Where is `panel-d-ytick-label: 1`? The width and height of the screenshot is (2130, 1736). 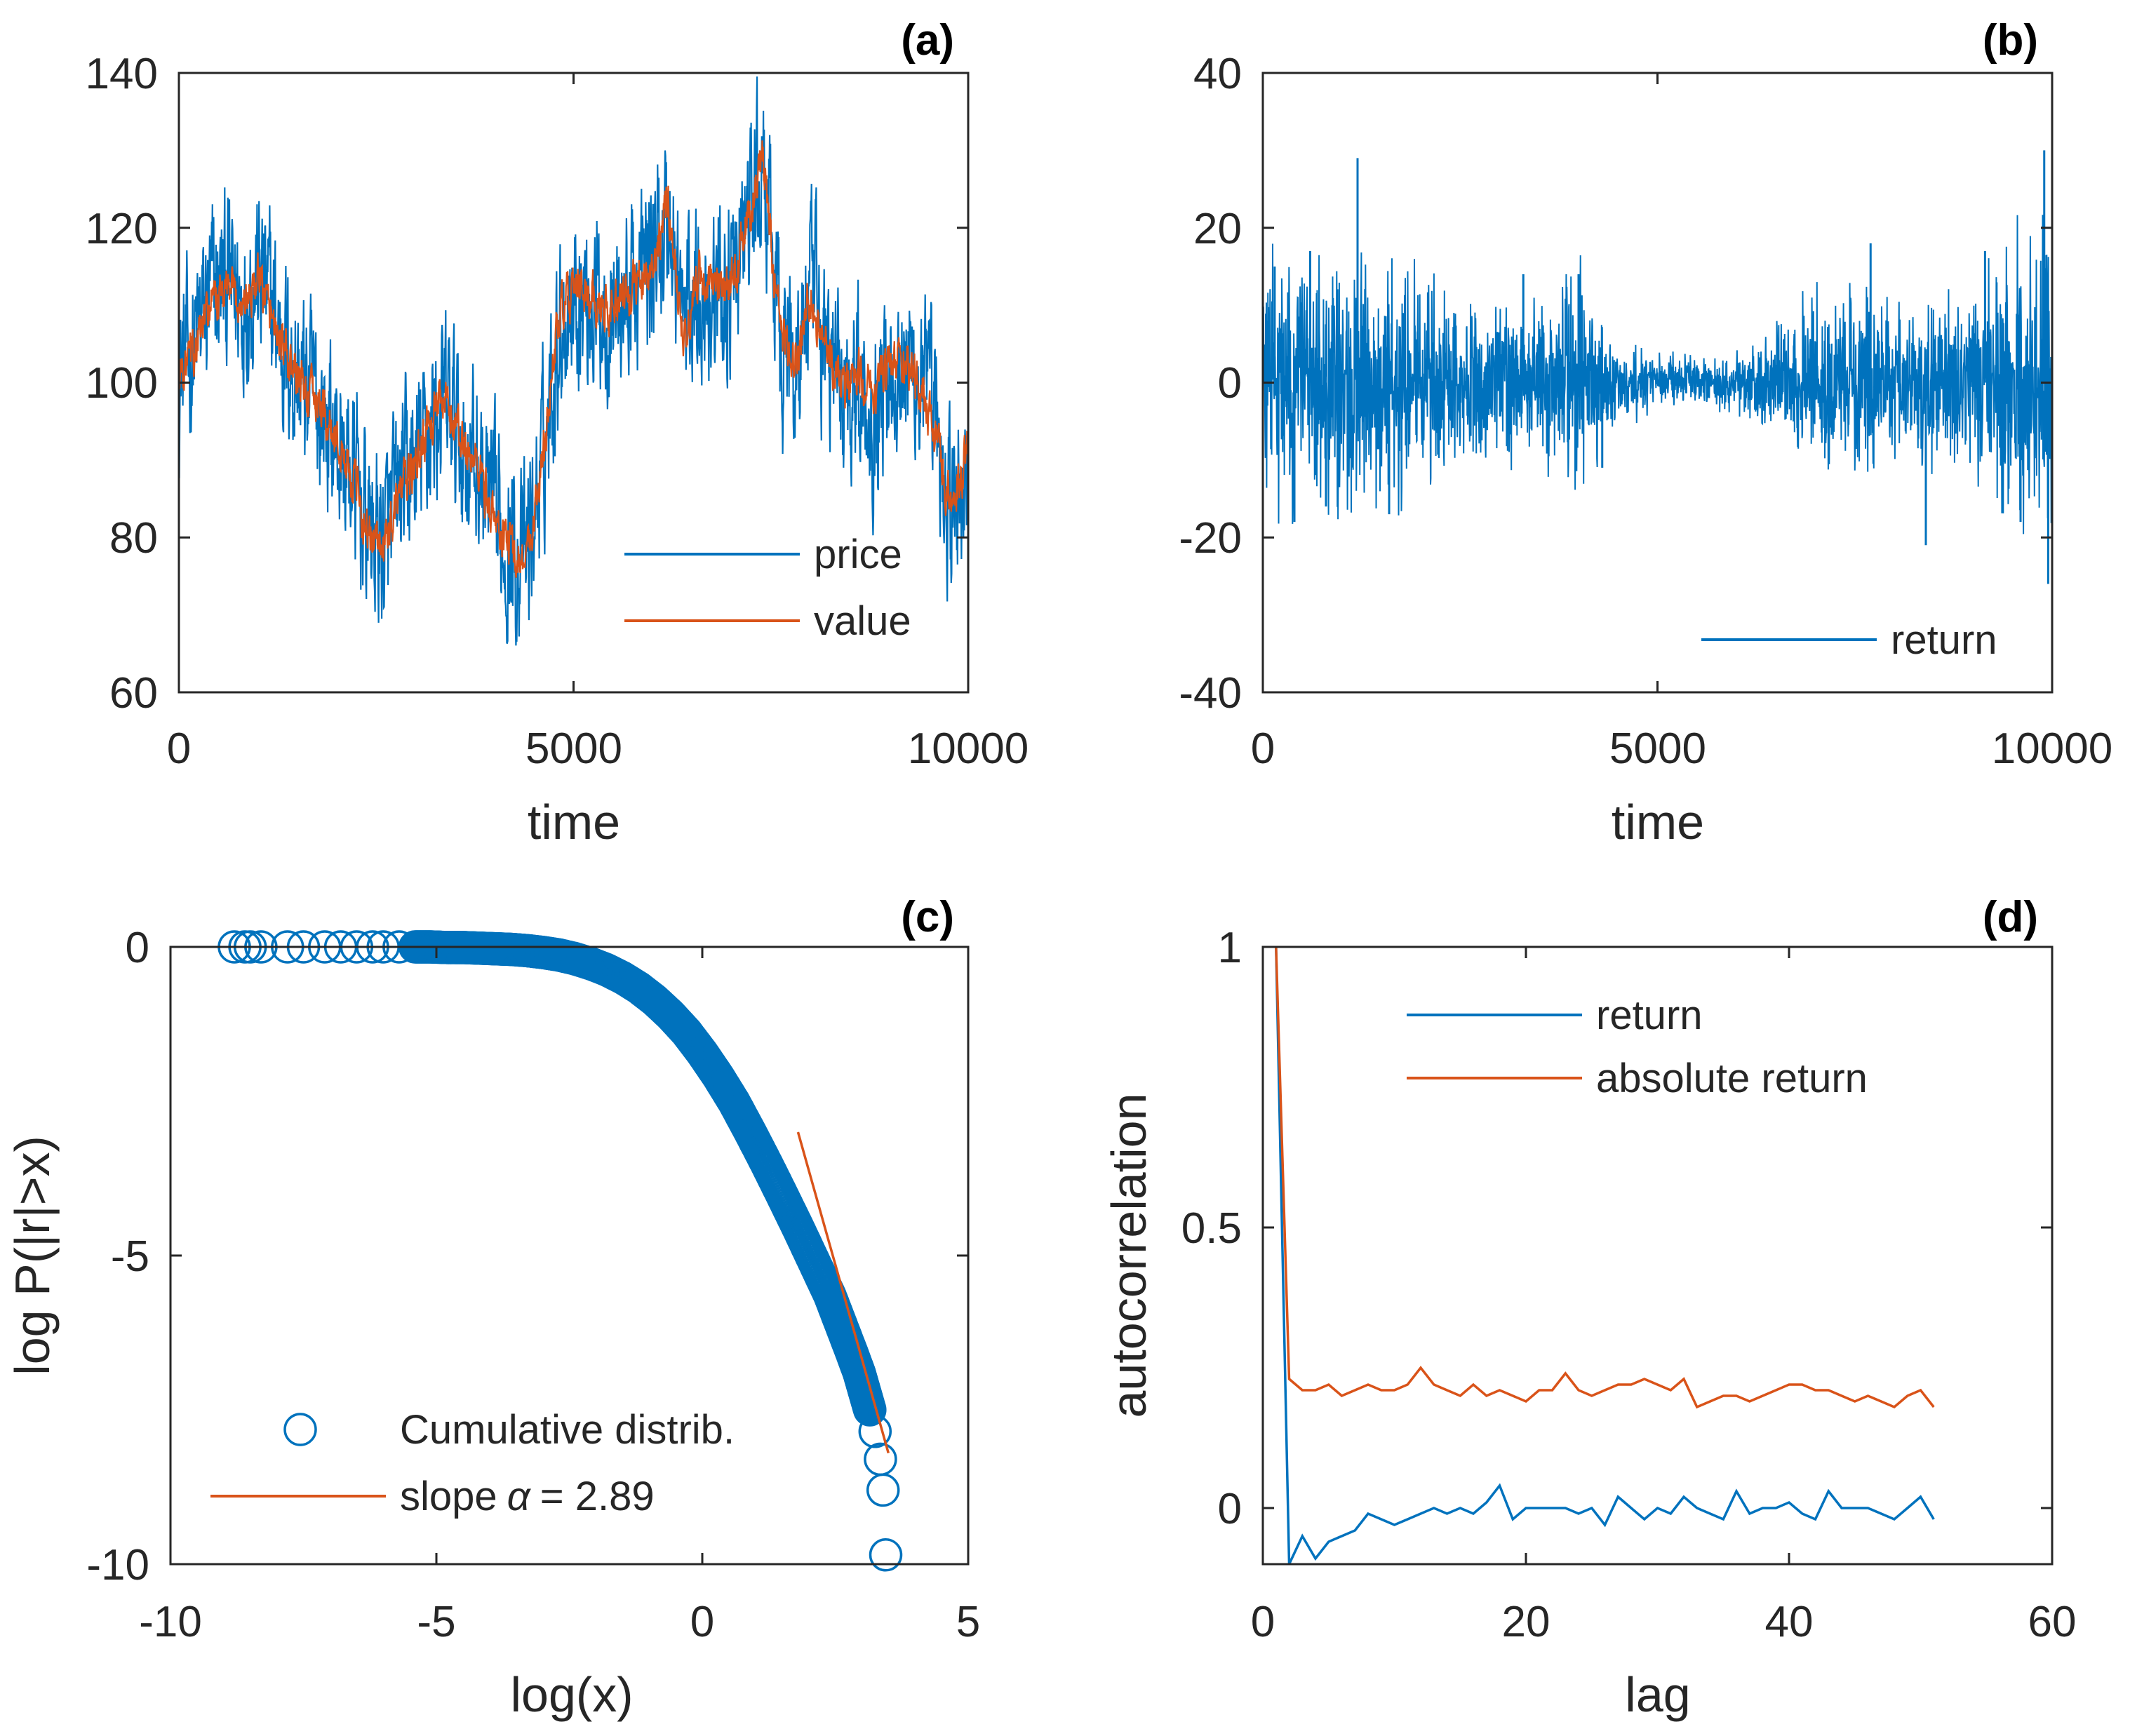
panel-d-ytick-label: 1 is located at coordinates (1230, 948).